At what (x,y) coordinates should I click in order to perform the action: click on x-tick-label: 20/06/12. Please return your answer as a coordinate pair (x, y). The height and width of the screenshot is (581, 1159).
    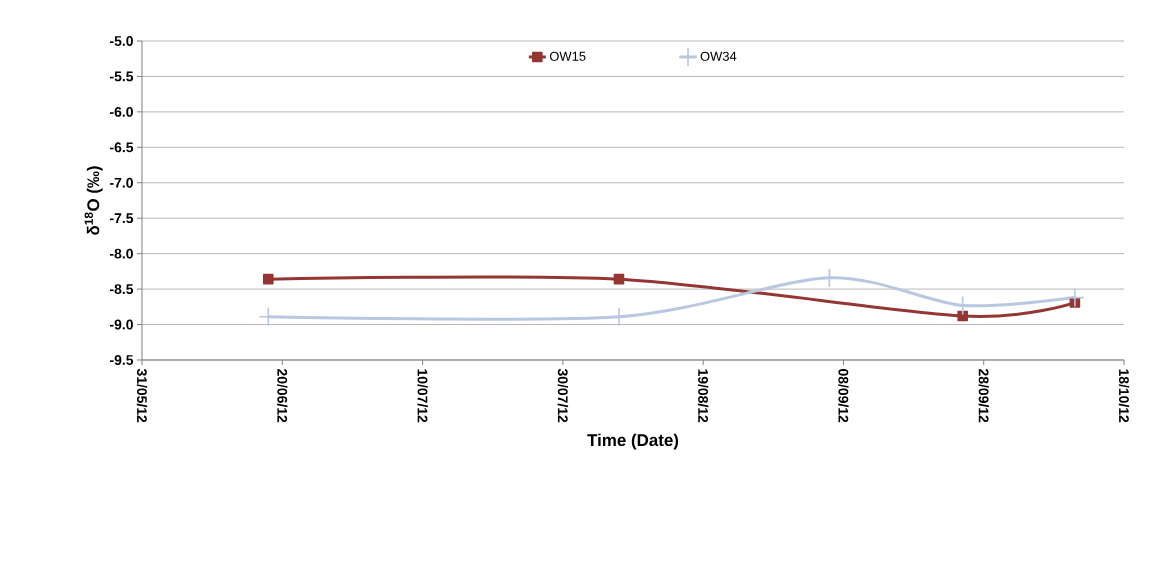
    Looking at the image, I should click on (282, 395).